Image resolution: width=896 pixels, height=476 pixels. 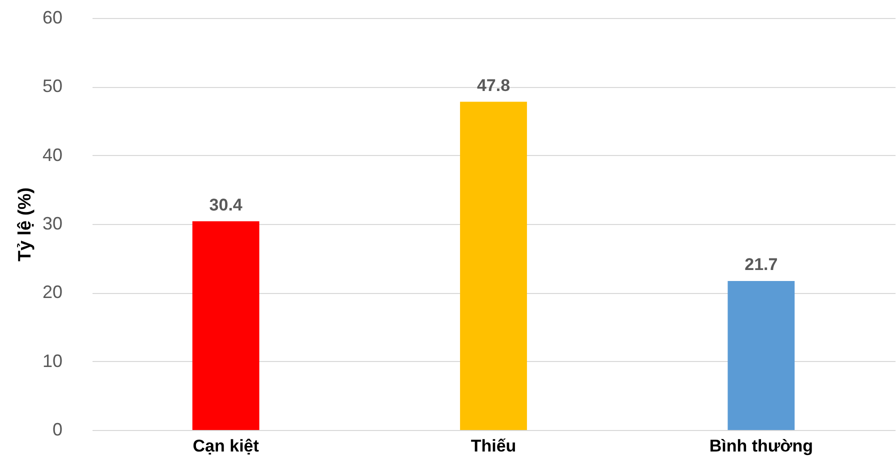 I want to click on y-tick-label: 20, so click(x=52, y=292).